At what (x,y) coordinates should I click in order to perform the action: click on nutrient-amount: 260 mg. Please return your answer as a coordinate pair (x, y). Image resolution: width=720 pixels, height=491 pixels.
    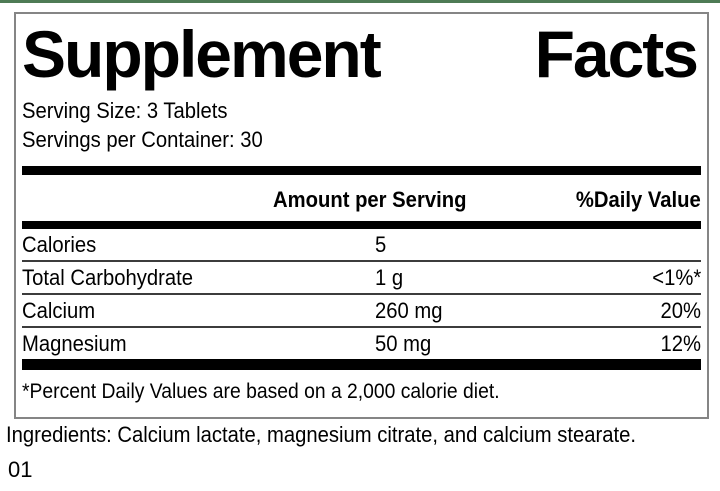
    Looking at the image, I should click on (409, 310).